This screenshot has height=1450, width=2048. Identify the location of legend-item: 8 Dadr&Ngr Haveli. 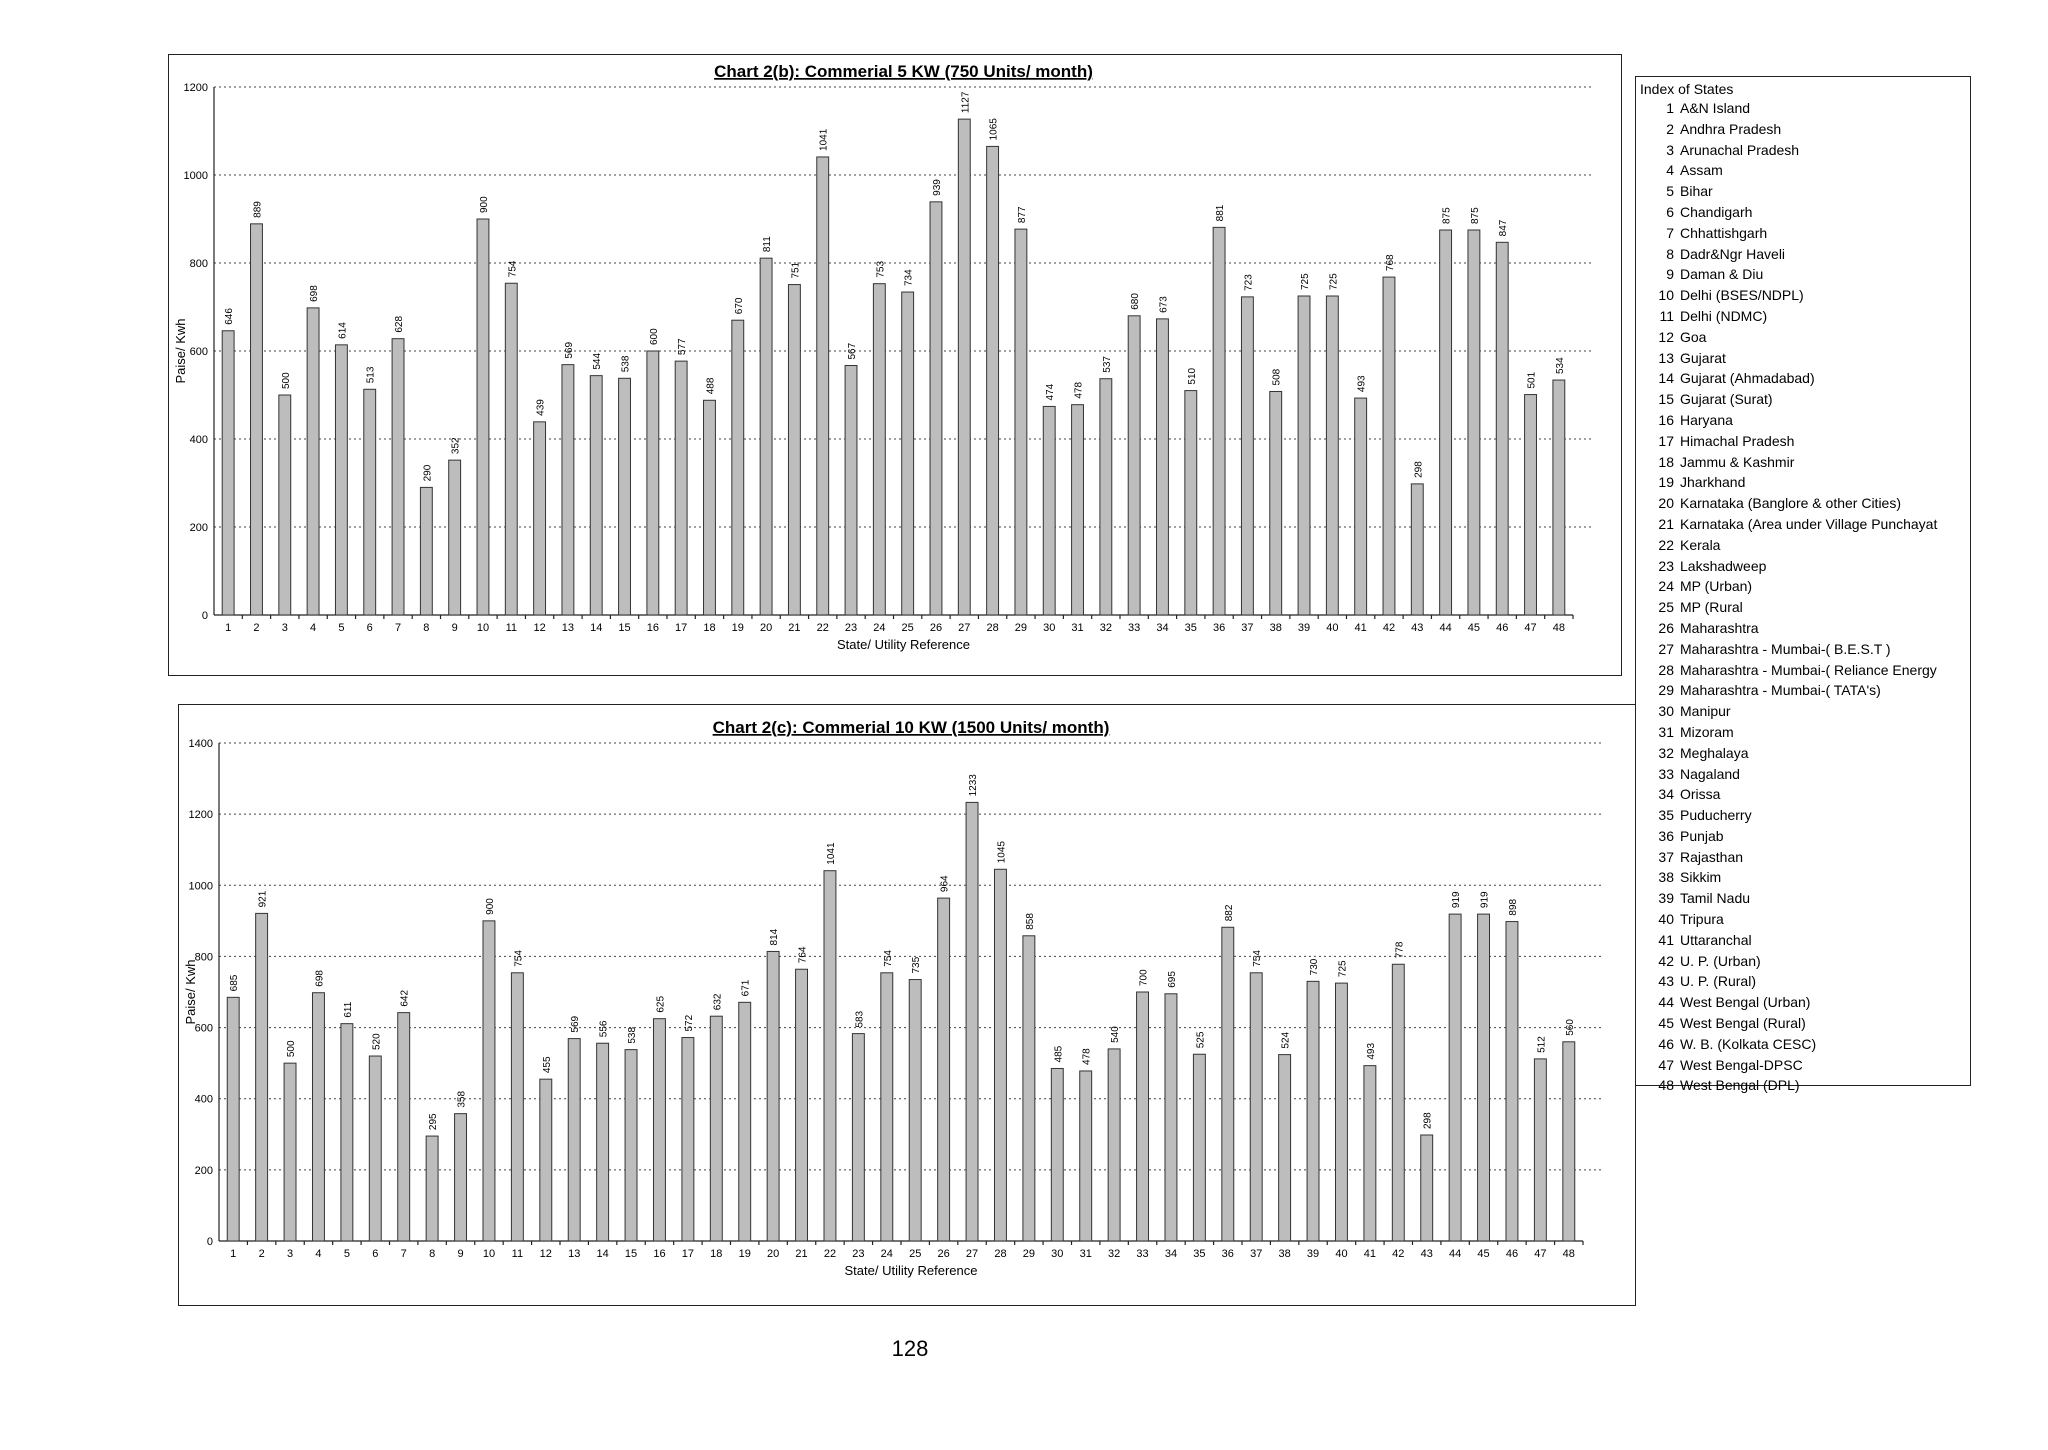
(1802, 254).